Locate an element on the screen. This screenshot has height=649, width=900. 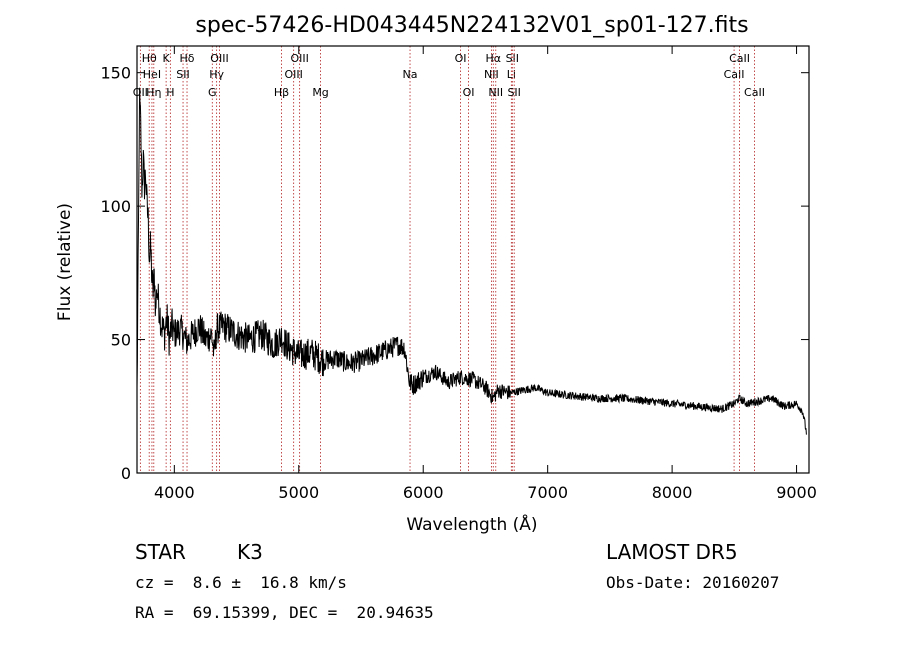
marker-label-15: Na is located at coordinates (410, 74).